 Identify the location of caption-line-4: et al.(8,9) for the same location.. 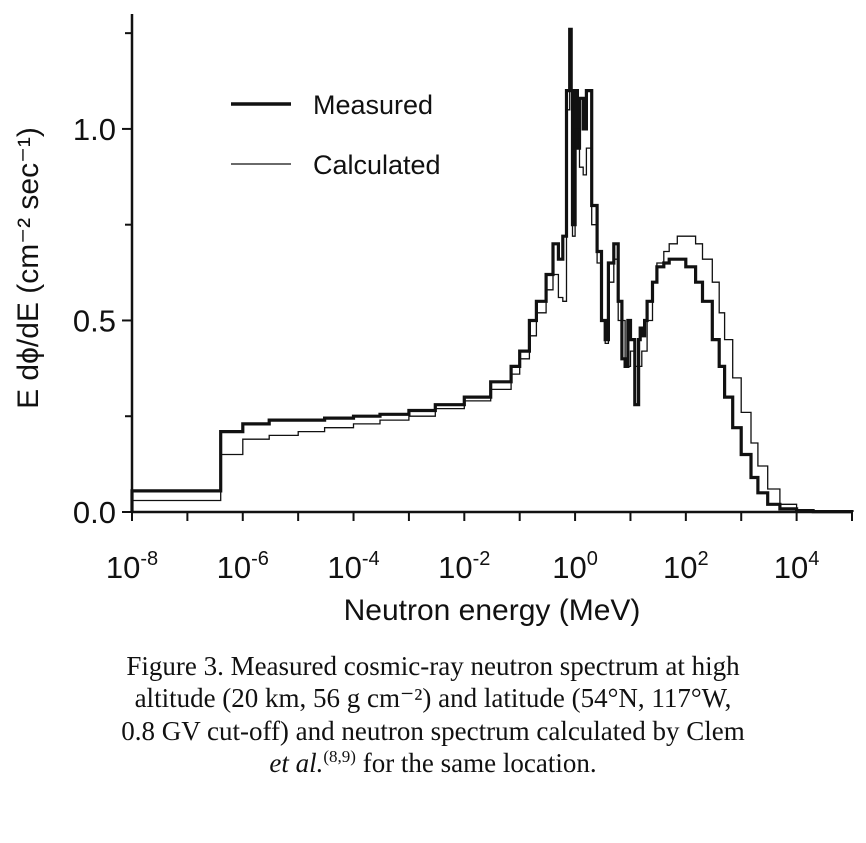
(433, 763).